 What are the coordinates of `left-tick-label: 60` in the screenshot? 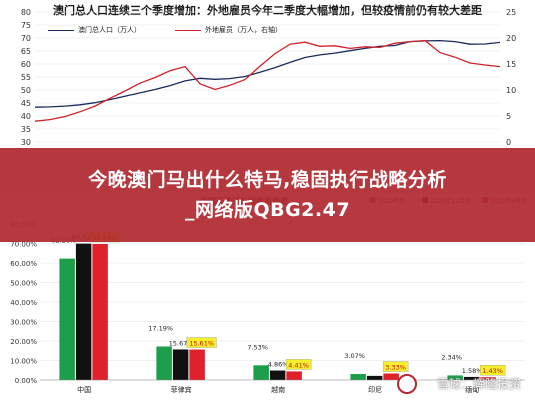 It's located at (26, 64).